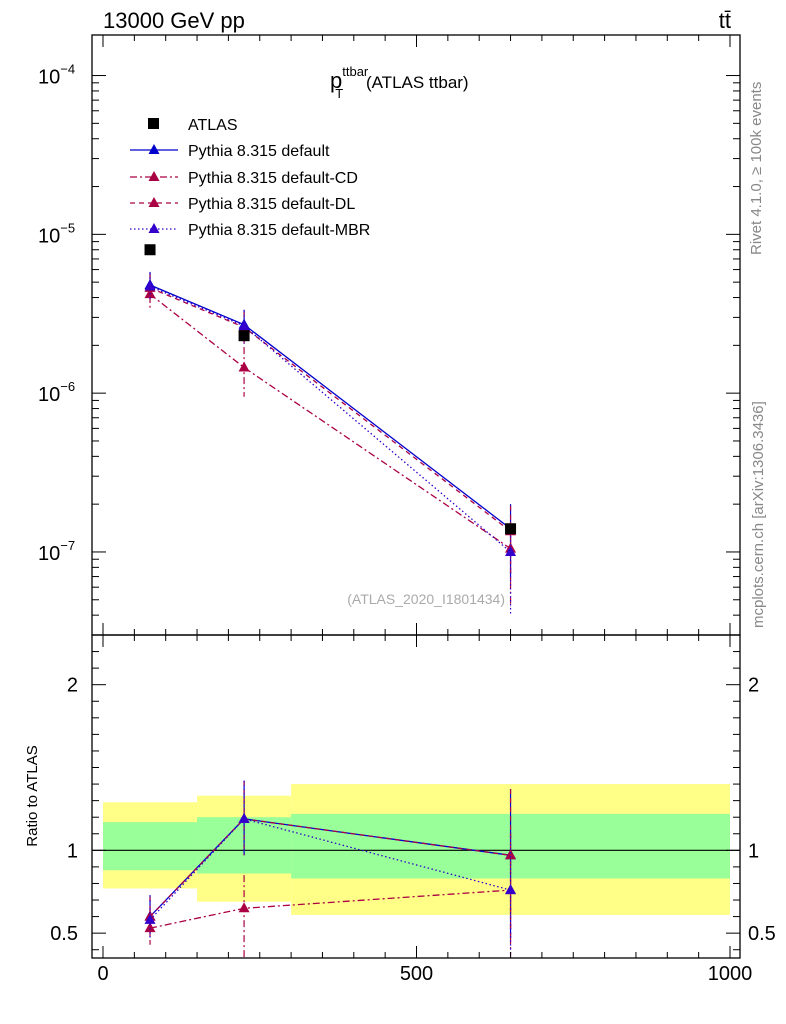 The height and width of the screenshot is (1024, 786). I want to click on legend-marker-mbr, so click(154, 228).